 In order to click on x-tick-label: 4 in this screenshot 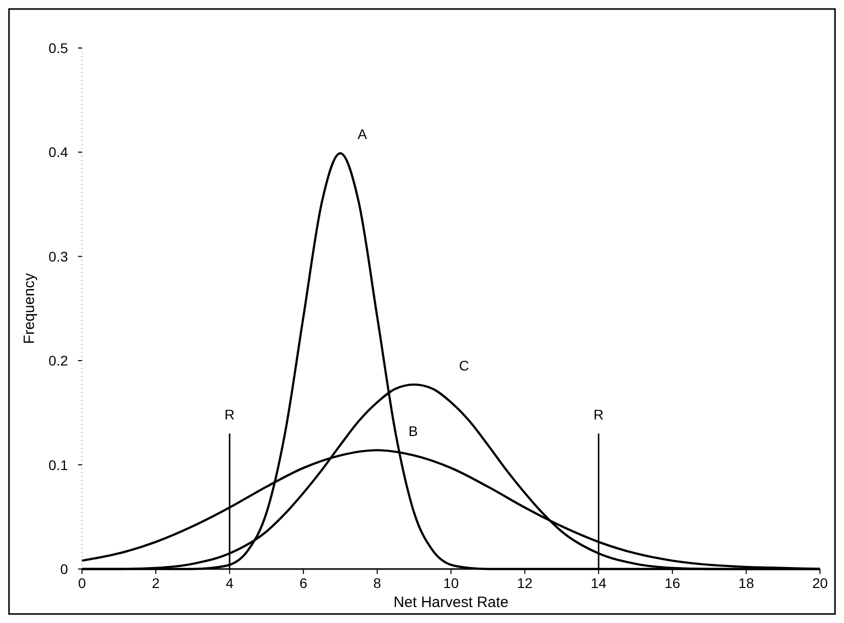, I will do `click(230, 583)`.